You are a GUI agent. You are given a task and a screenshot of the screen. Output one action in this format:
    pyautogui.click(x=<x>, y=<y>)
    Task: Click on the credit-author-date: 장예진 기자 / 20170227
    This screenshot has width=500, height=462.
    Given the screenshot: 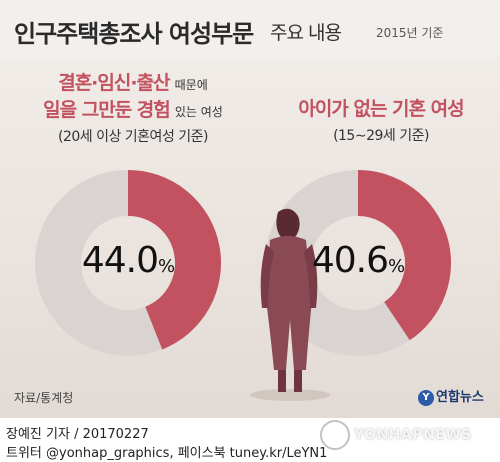 What is the action you would take?
    pyautogui.click(x=77, y=434)
    